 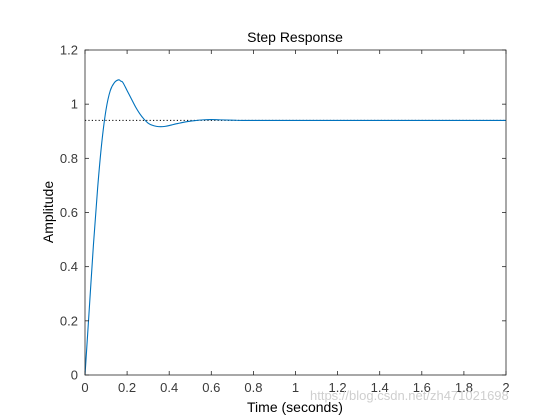 I want to click on watermark-text: https://blog.csdn.net/zh471021698, so click(x=409, y=395).